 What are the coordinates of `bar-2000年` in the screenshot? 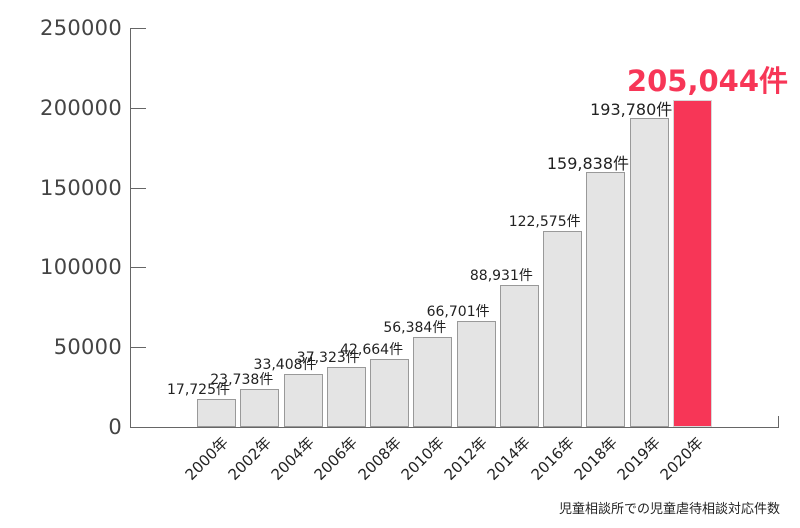 It's located at (216, 412).